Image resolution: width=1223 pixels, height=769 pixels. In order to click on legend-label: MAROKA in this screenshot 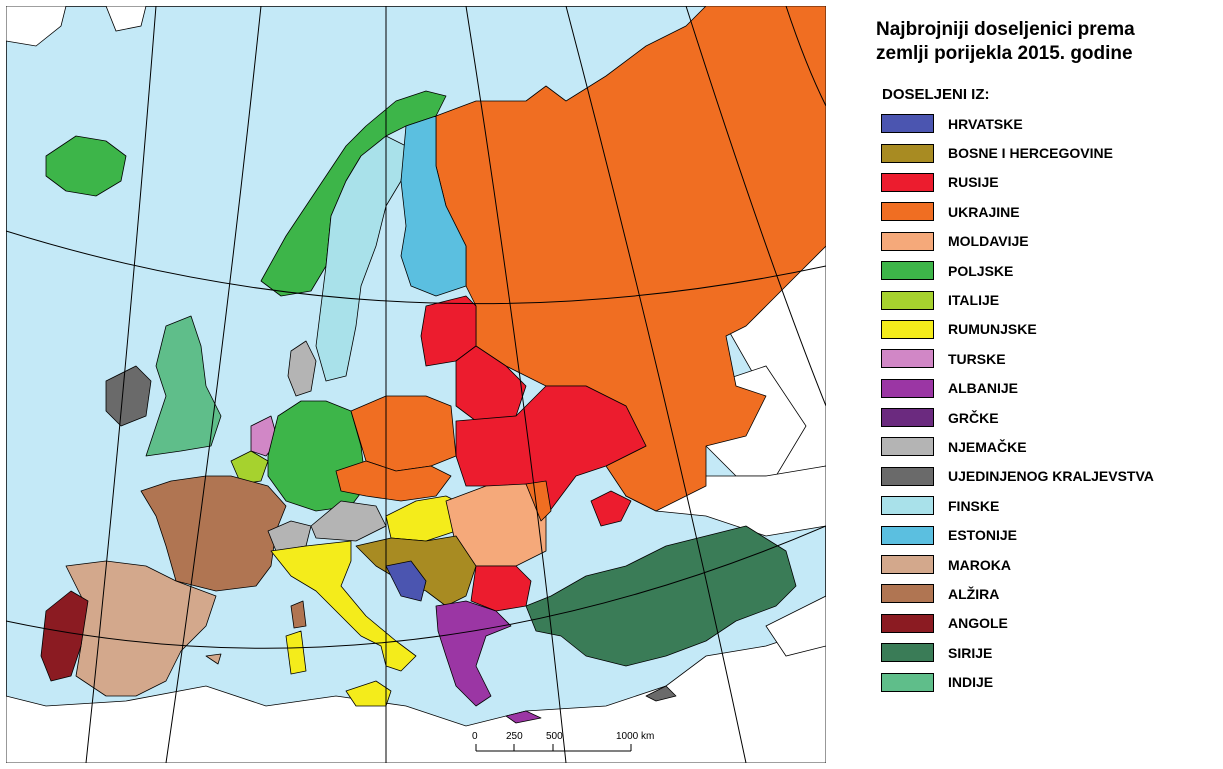, I will do `click(979, 564)`.